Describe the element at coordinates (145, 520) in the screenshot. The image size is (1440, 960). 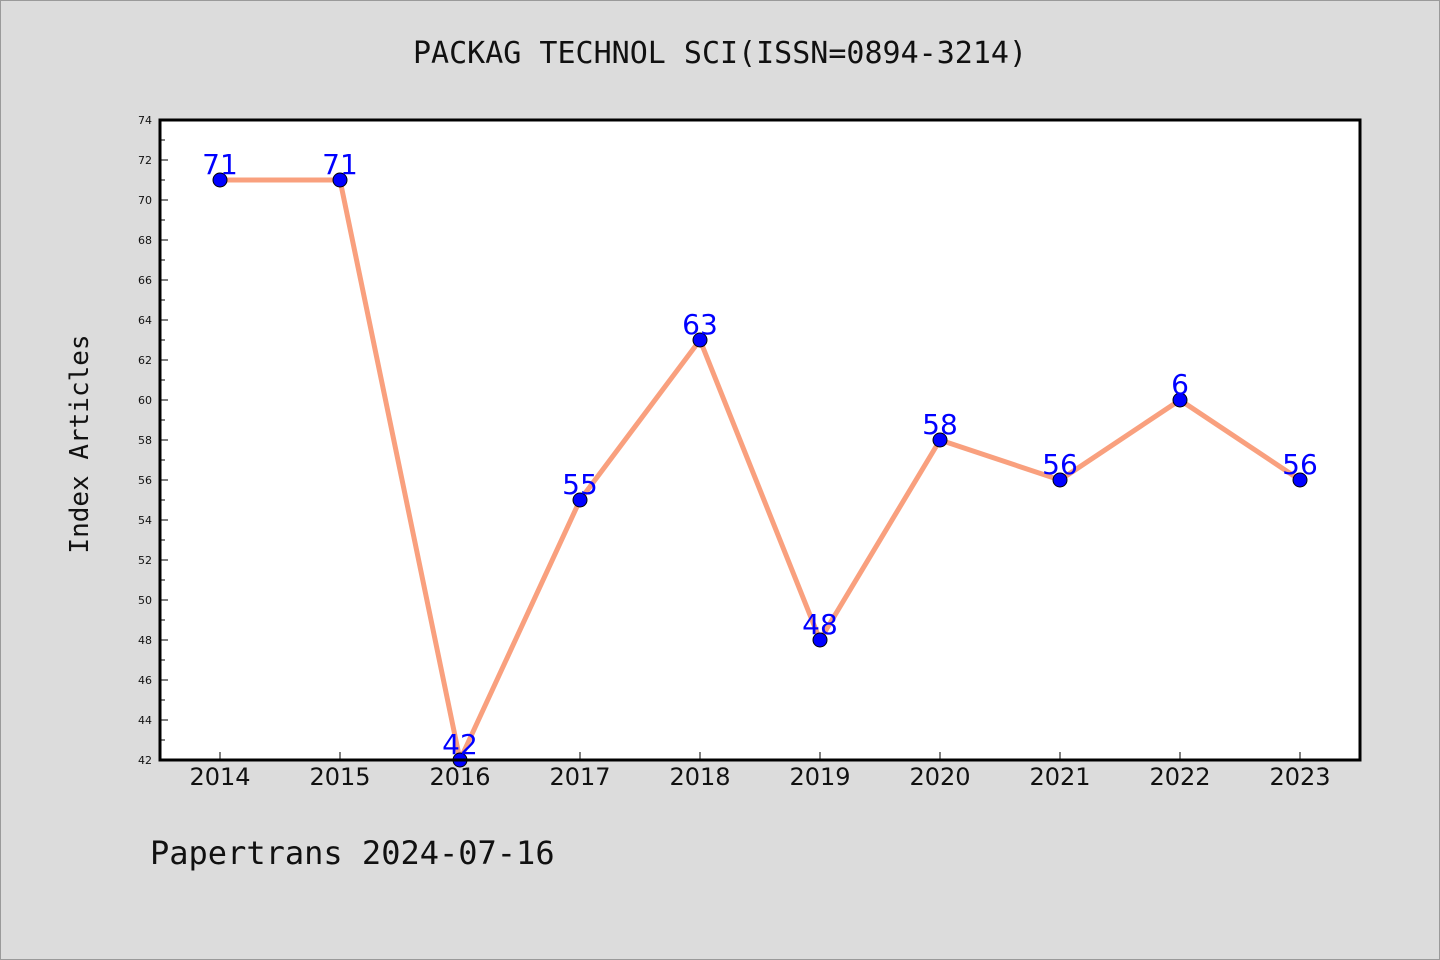
I see `y-tick-label: 54` at that location.